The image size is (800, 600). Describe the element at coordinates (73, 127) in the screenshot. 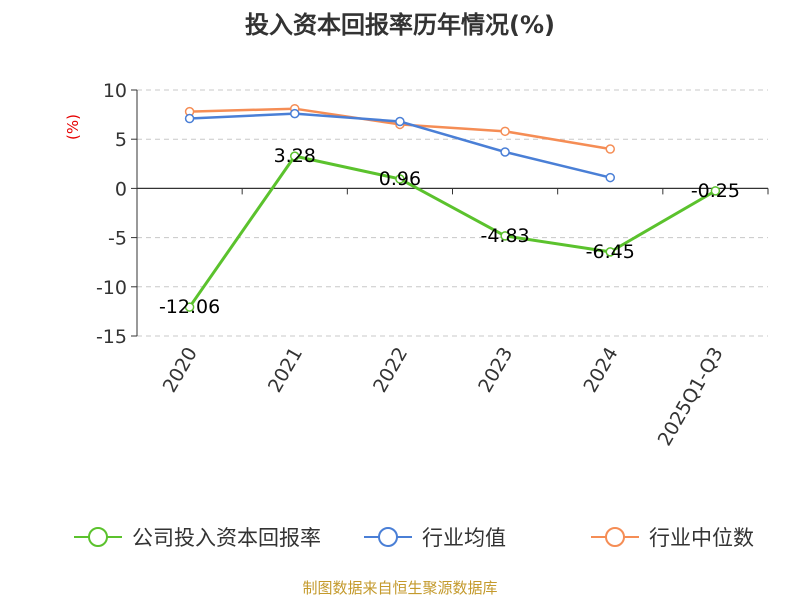

I see `y-axis-label: (%)` at that location.